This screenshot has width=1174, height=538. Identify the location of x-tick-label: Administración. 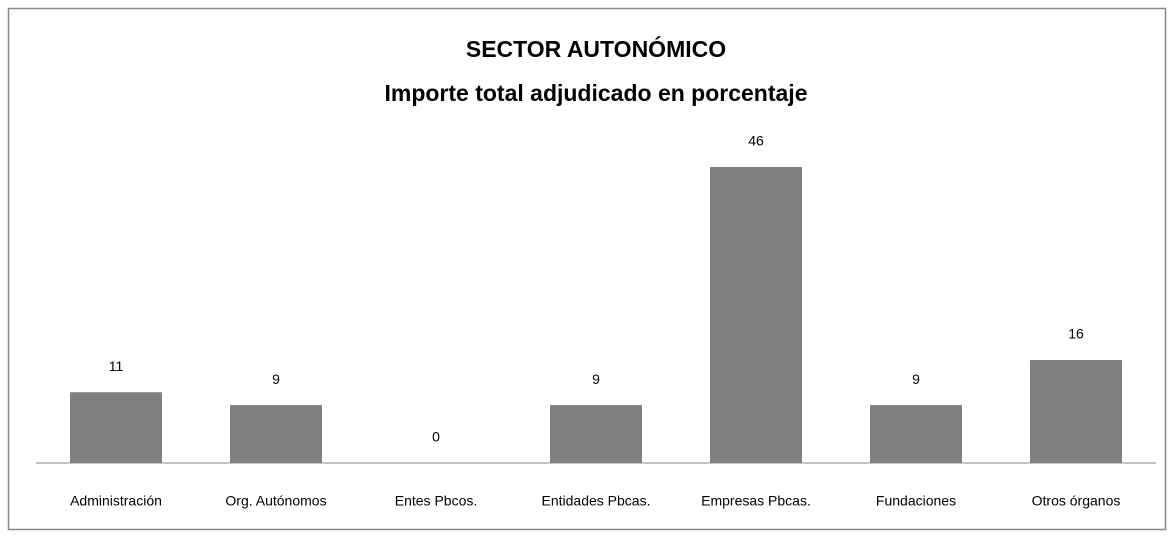
(116, 501).